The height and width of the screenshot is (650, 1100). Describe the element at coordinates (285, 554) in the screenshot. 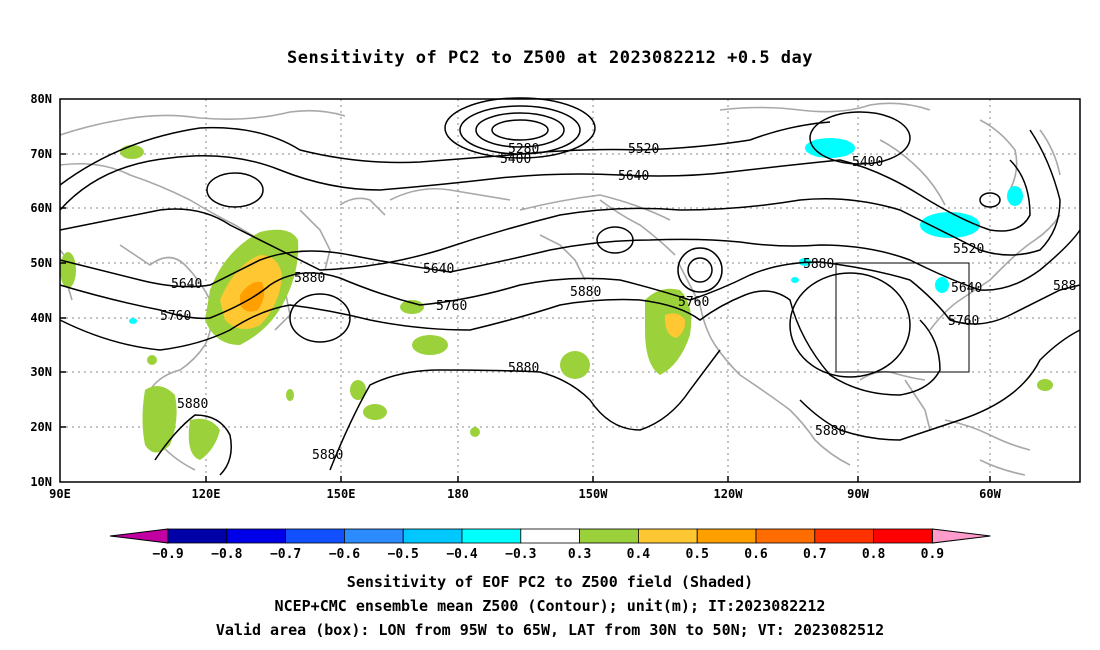

I see `colorbar-tick-label: −0.7` at that location.